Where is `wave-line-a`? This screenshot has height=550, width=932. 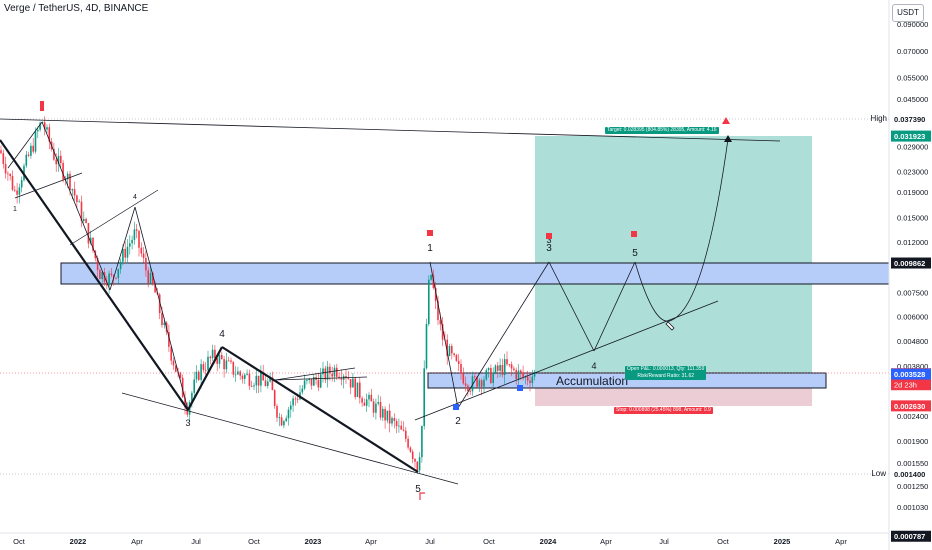
wave-line-a is located at coordinates (25, 145).